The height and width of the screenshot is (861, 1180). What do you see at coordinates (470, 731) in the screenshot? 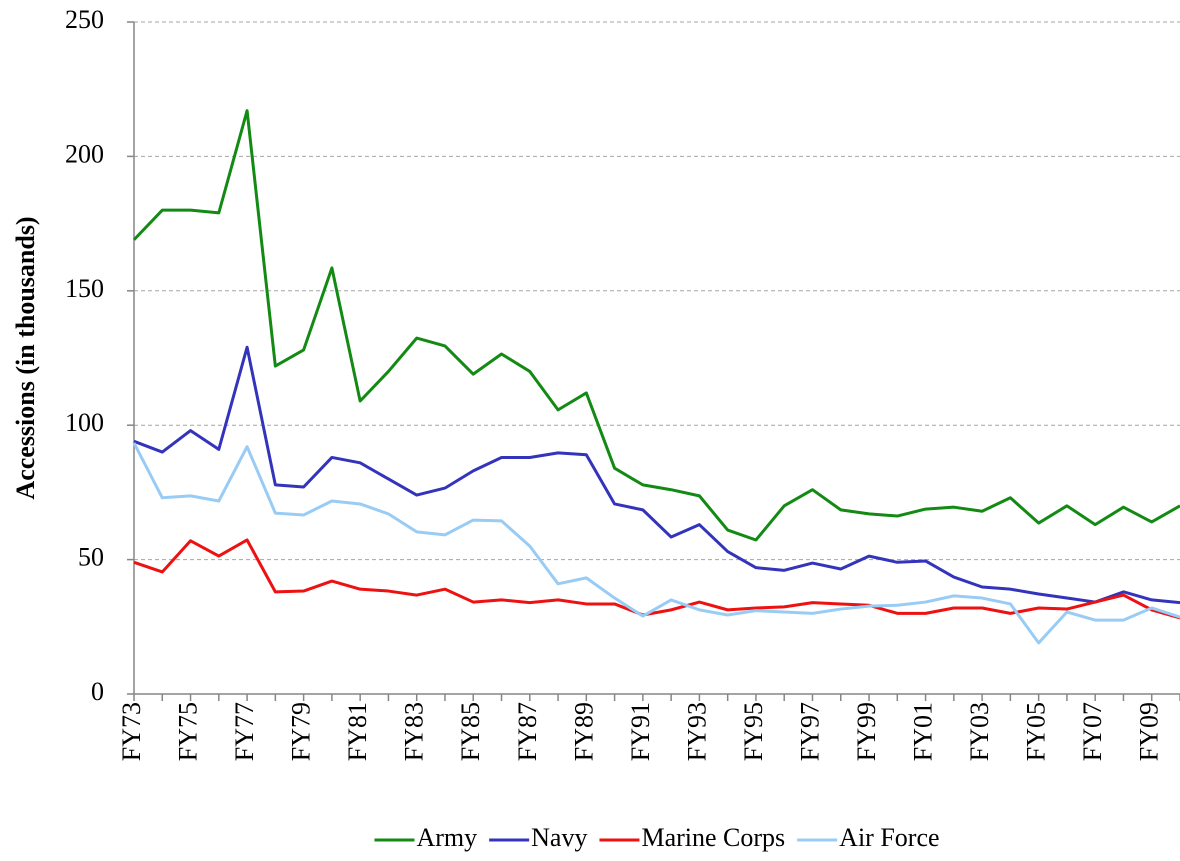
I see `x-tick-label: FY85` at bounding box center [470, 731].